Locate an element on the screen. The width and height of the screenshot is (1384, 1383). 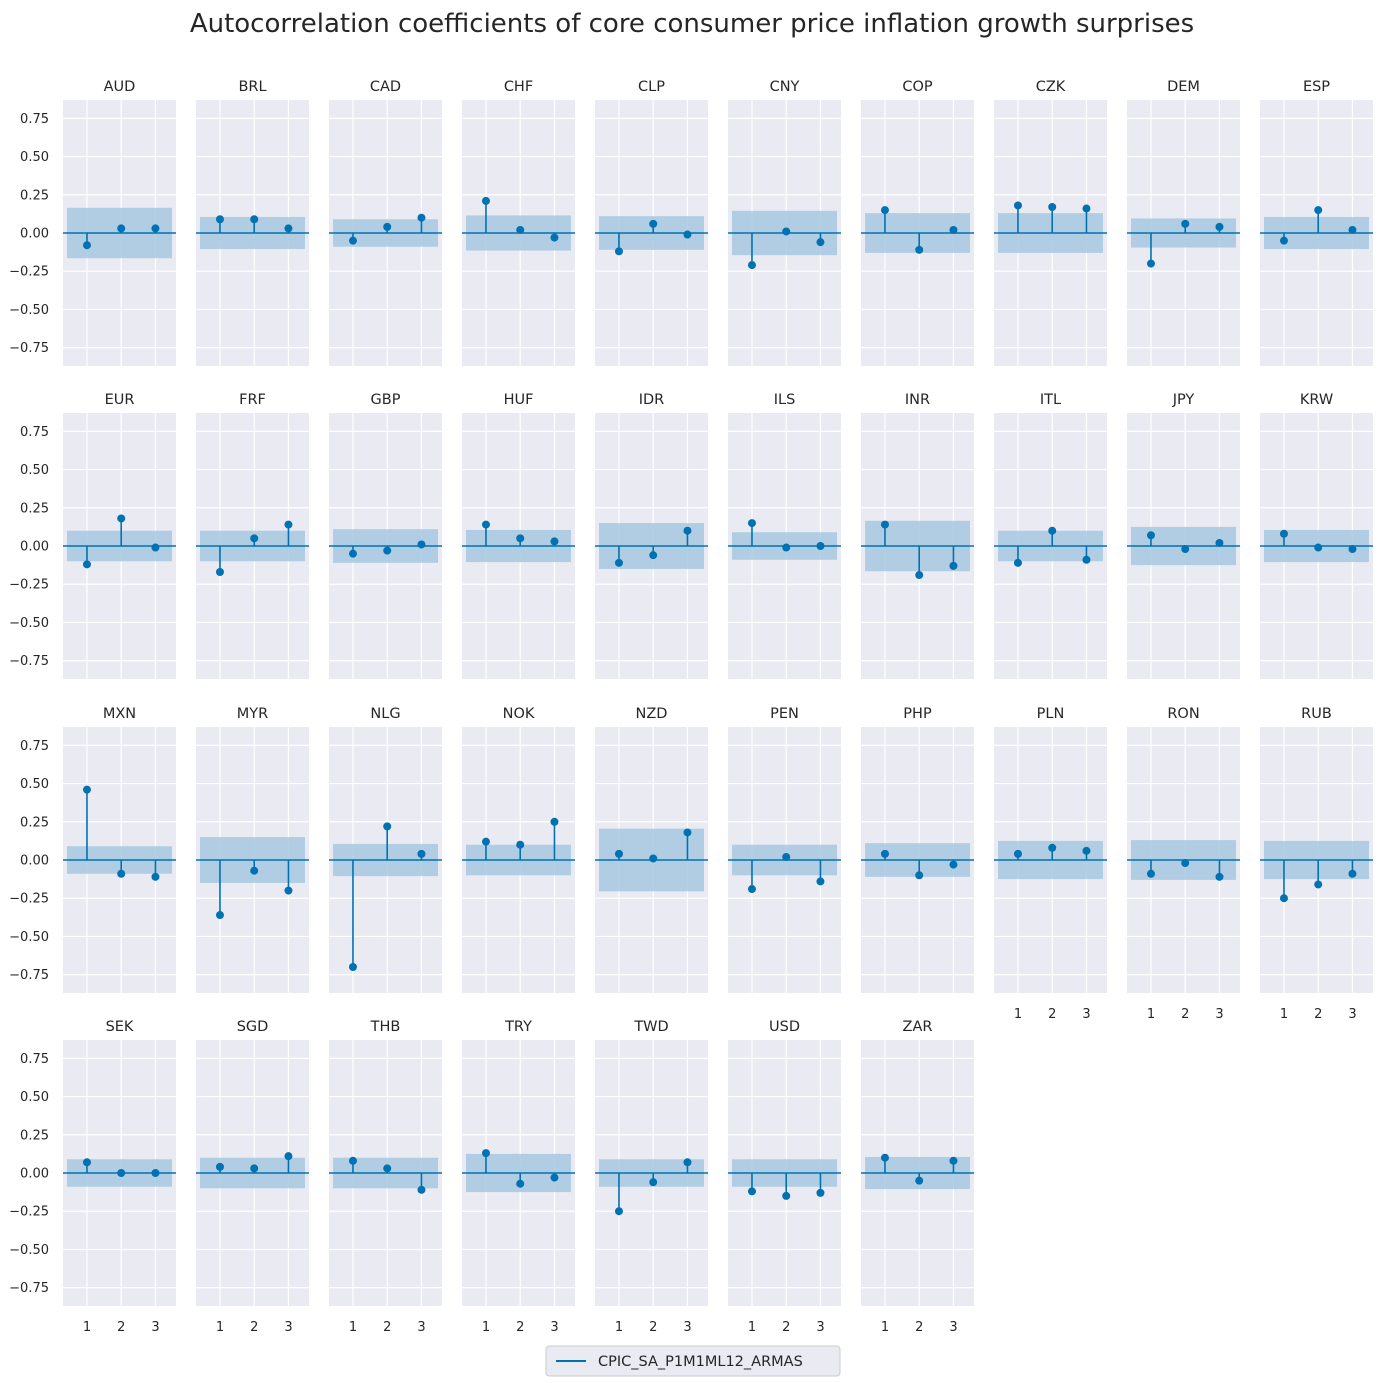
panel-title: CZK is located at coordinates (1051, 87).